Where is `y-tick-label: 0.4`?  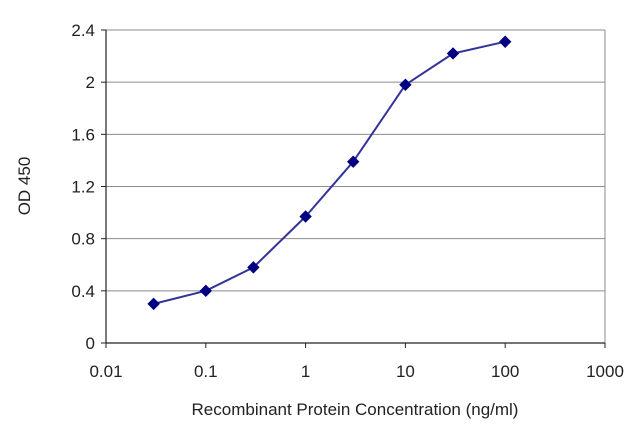
y-tick-label: 0.4 is located at coordinates (83, 291).